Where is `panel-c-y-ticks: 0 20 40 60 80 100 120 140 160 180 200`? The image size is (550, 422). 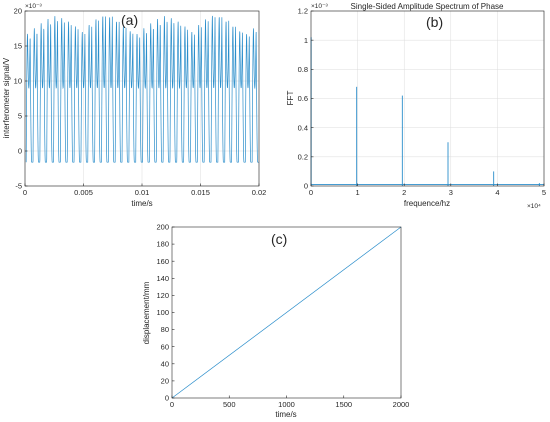
panel-c-y-ticks: 0 20 40 60 80 100 120 140 160 180 200 is located at coordinates (165, 313).